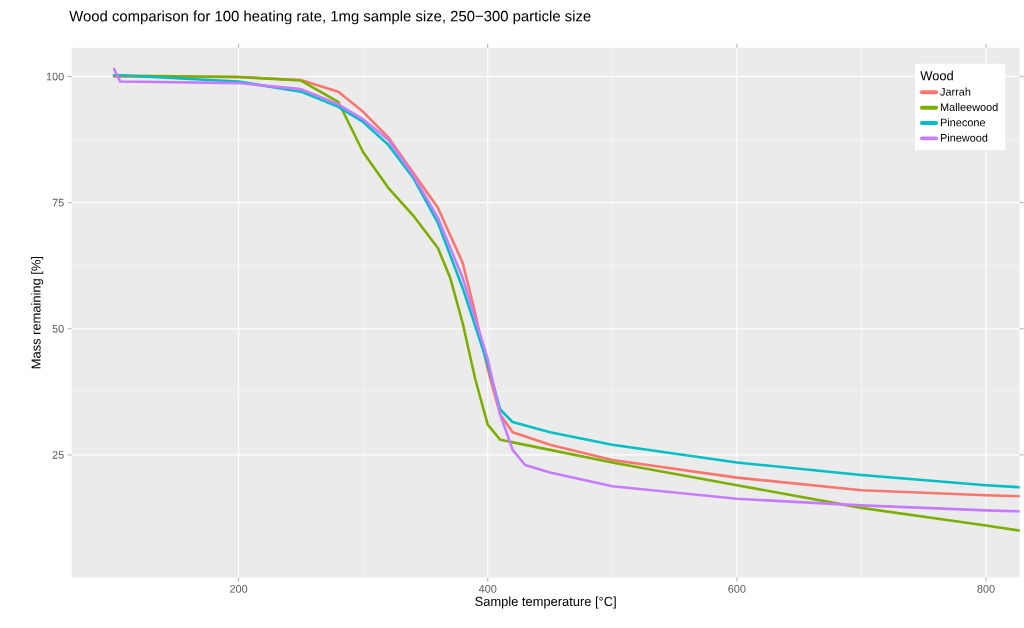  I want to click on x-tick-label: 400, so click(487, 588).